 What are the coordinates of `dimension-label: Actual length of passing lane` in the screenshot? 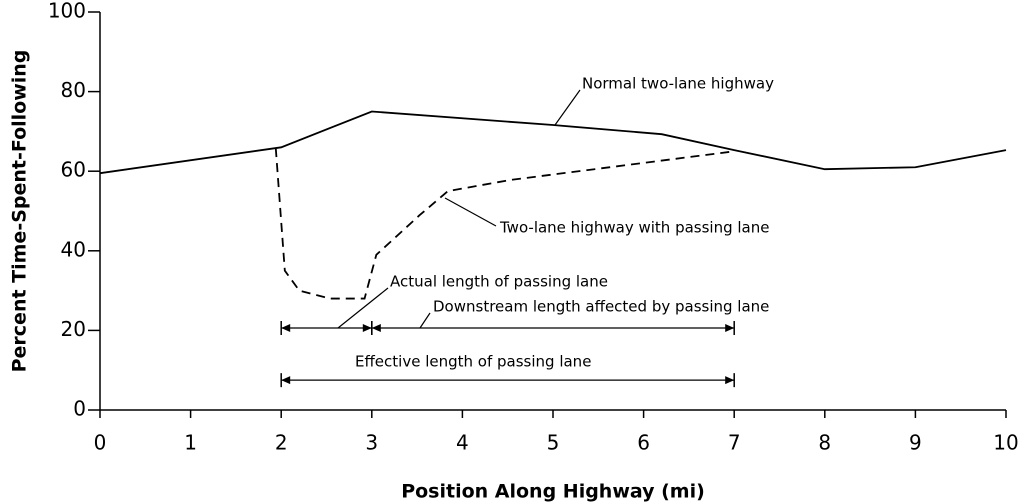 It's located at (499, 282).